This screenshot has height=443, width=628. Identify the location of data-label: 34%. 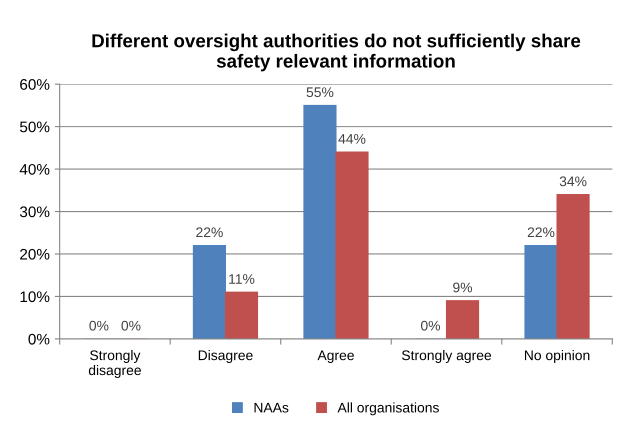
(573, 181).